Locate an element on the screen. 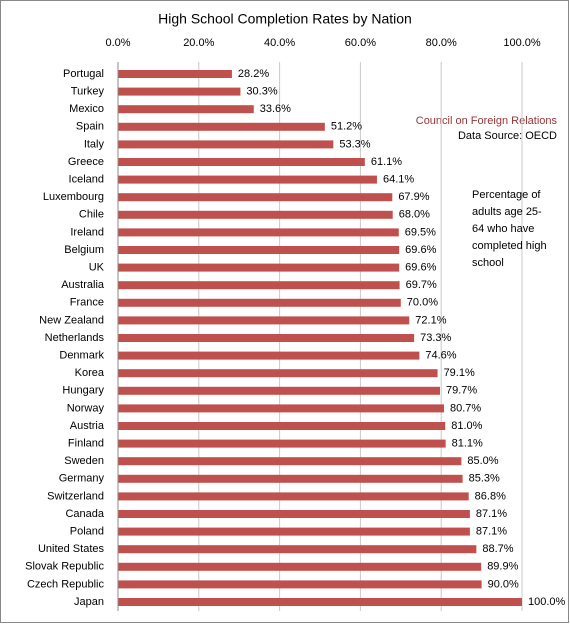 This screenshot has width=570, height=624. x-tick-label: 60.0% is located at coordinates (360, 43).